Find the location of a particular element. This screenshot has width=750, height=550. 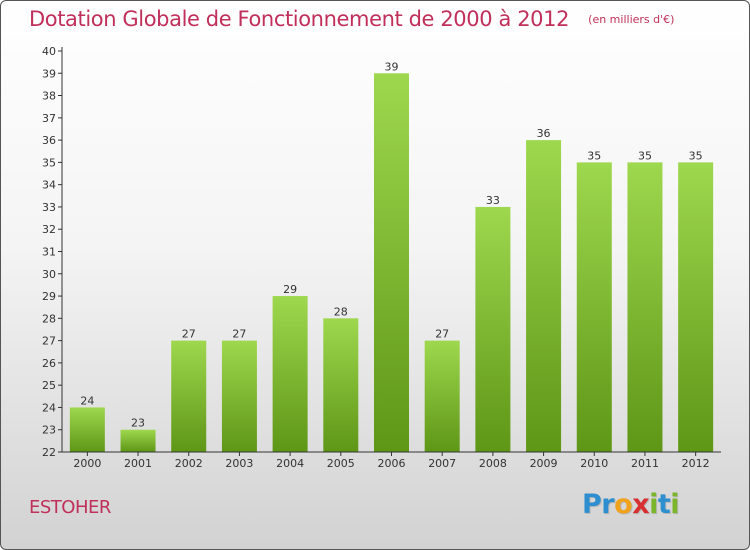

bar-value-label: 24 is located at coordinates (87, 400).